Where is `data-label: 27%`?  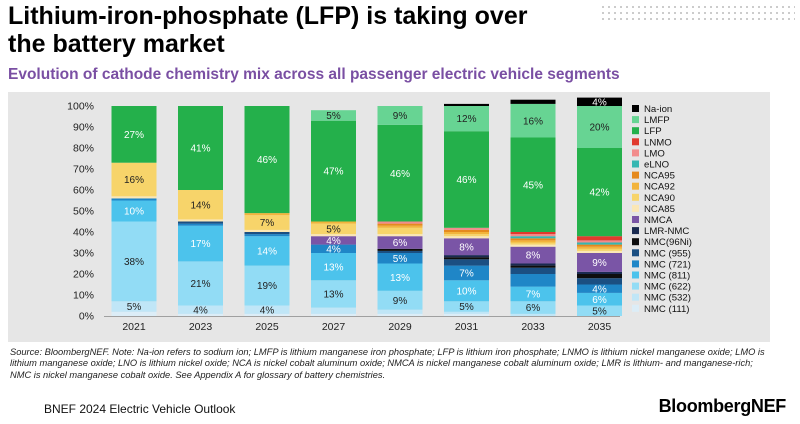 data-label: 27% is located at coordinates (134, 135).